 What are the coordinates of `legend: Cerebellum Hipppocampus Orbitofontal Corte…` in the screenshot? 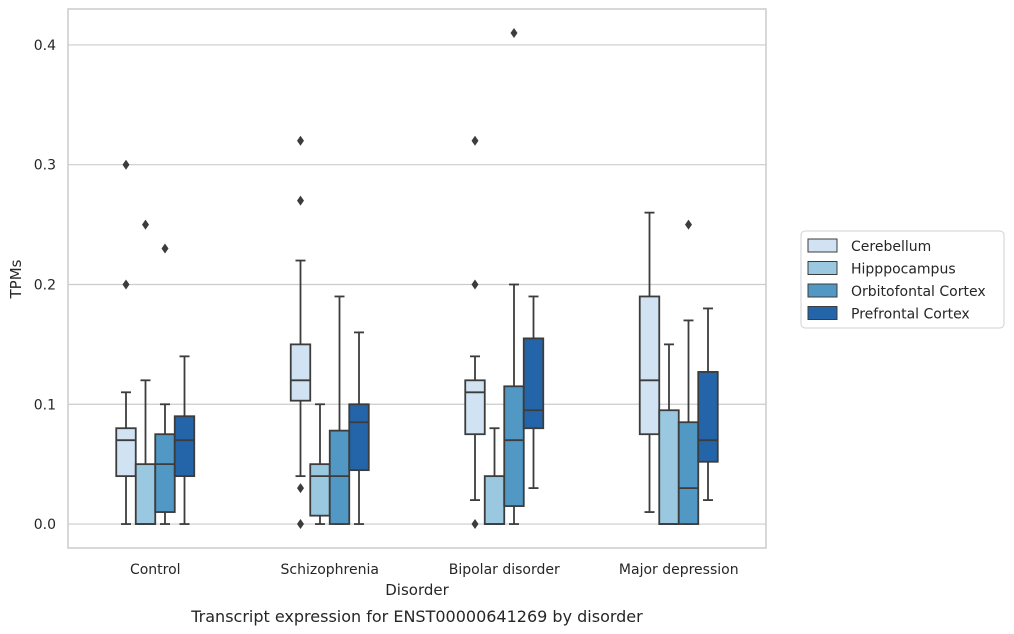 It's located at (902, 279).